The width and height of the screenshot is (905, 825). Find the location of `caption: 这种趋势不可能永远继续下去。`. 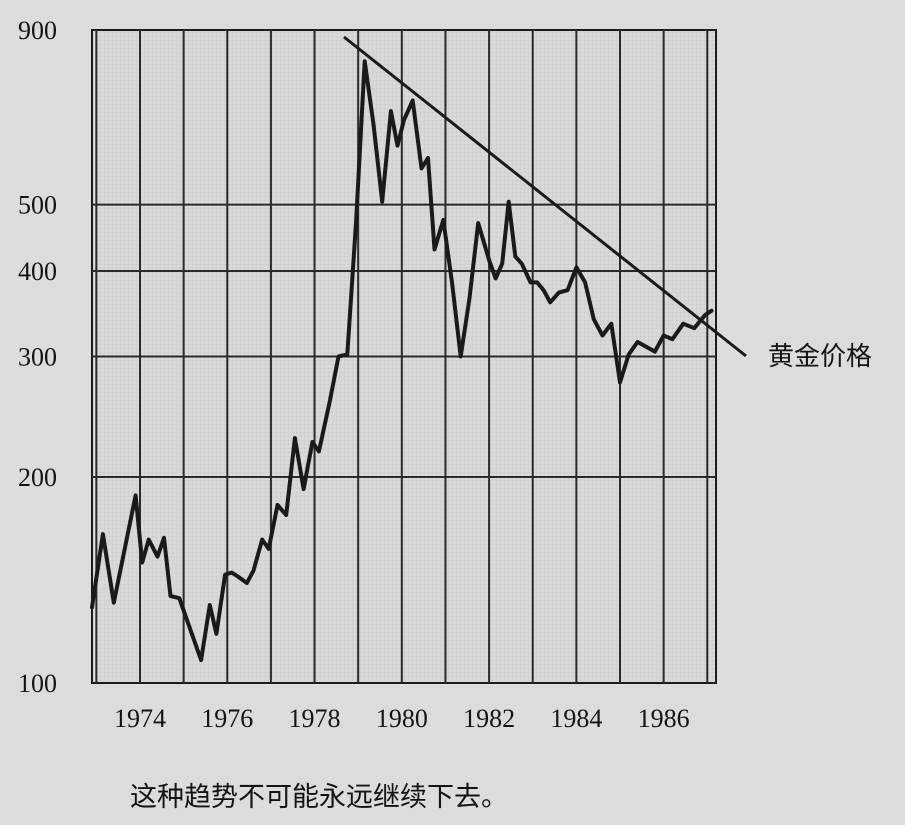

caption: 这种趋势不可能永远继续下去。 is located at coordinates (319, 797).